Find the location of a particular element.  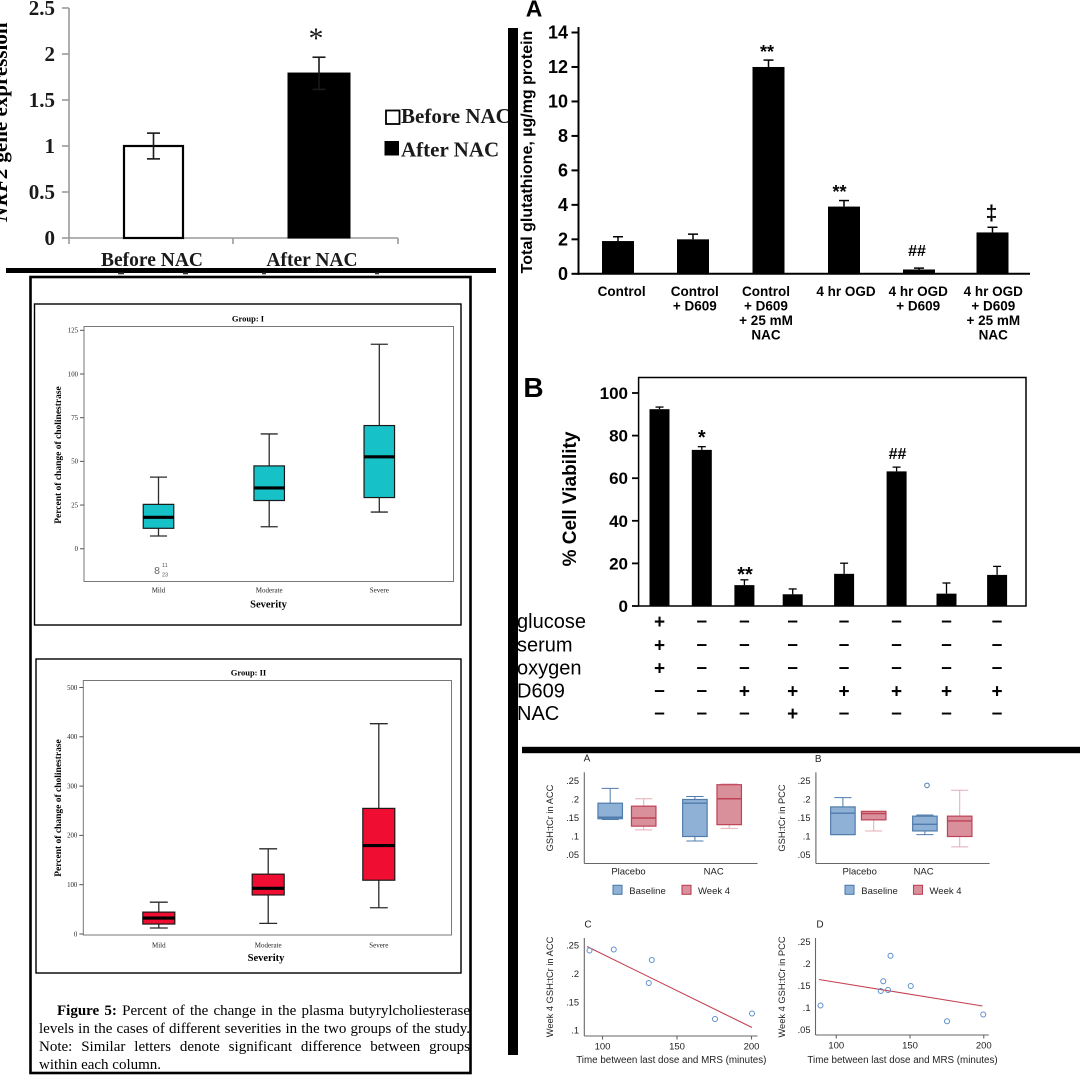

svg-text: Baseline is located at coordinates (879, 891).